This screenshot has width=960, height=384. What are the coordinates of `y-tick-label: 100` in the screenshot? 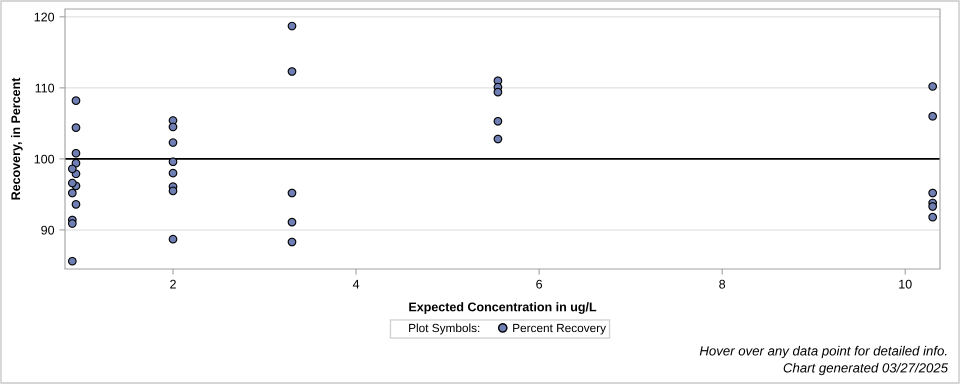 It's located at (44, 159).